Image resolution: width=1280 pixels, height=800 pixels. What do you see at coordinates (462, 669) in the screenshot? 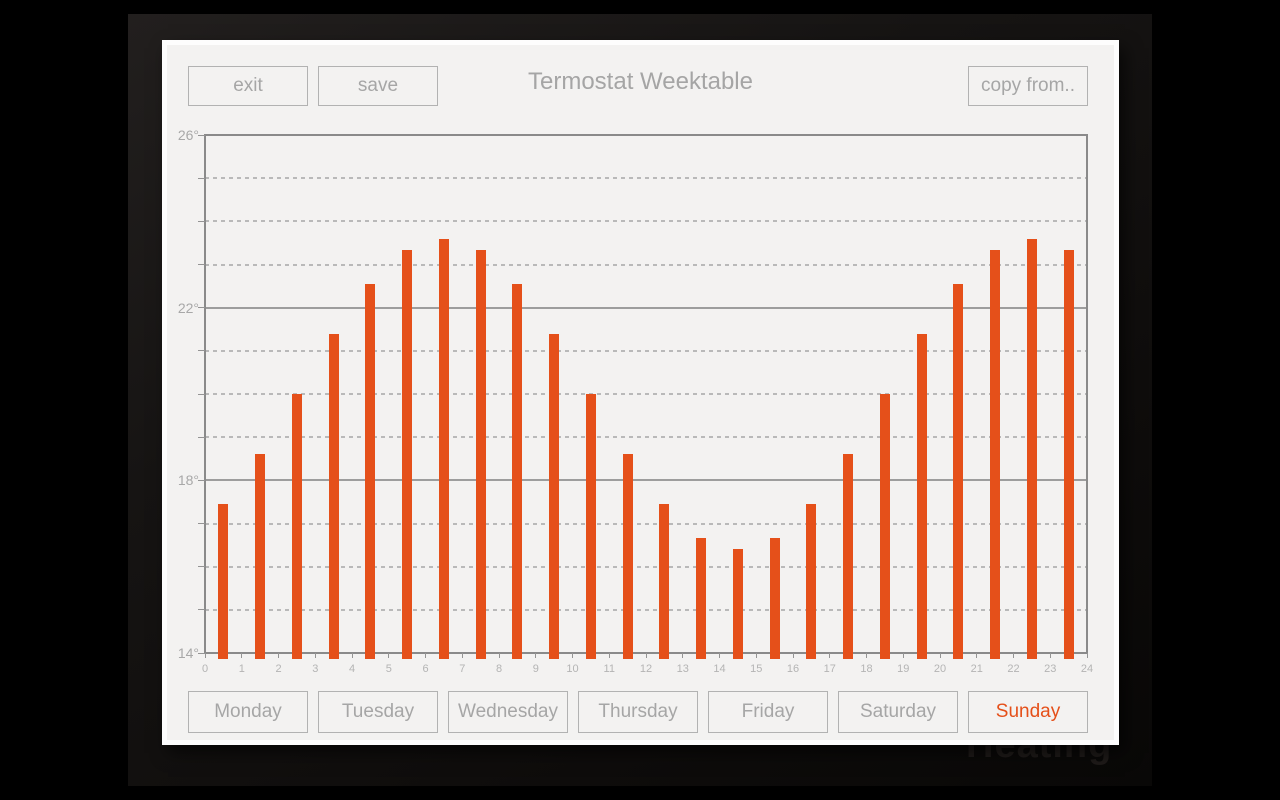
I see `x-axis-label-7h: 7` at bounding box center [462, 669].